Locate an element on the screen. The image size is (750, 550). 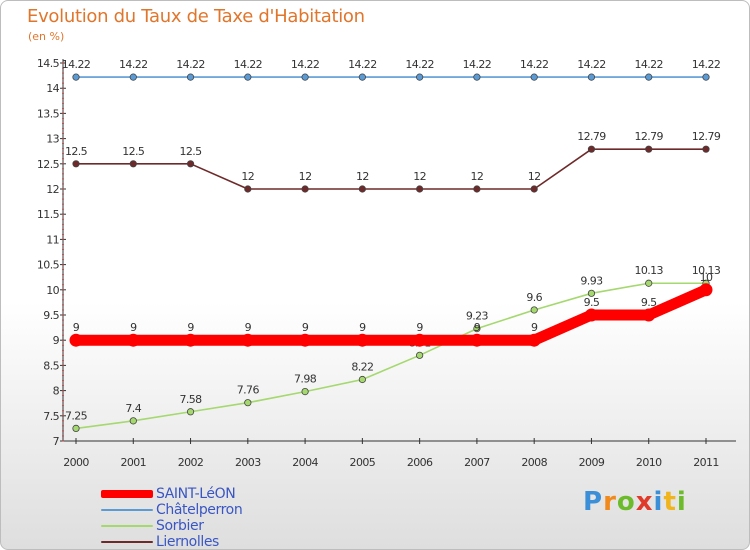
series-line-saintlon is located at coordinates (391, 315).